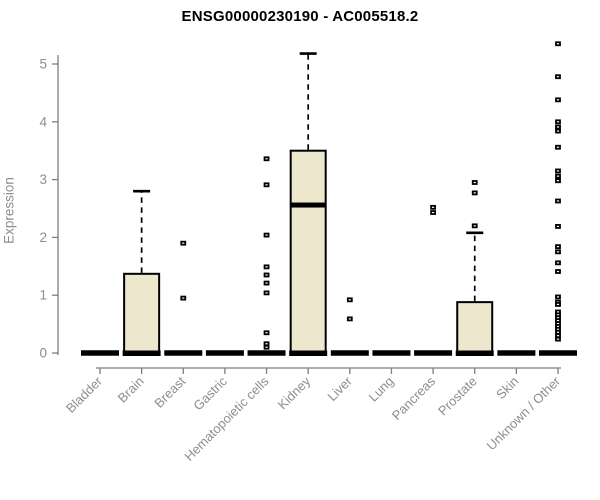  Describe the element at coordinates (300, 16) in the screenshot. I see `chart-title: ENSG00000230190 - AC005518.2` at that location.